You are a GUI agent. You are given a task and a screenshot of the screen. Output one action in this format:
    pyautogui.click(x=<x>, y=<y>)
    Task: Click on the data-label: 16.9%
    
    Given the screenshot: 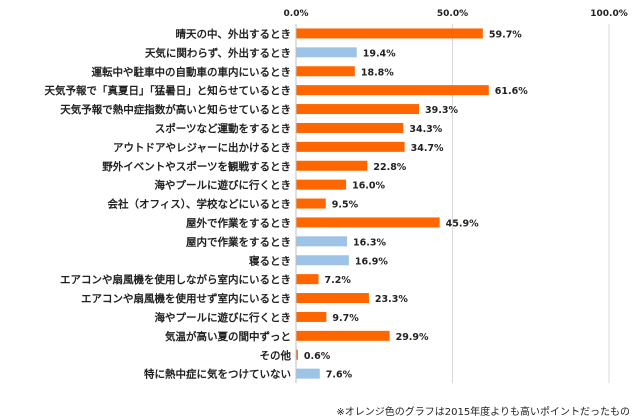 What is the action you would take?
    pyautogui.click(x=371, y=261)
    